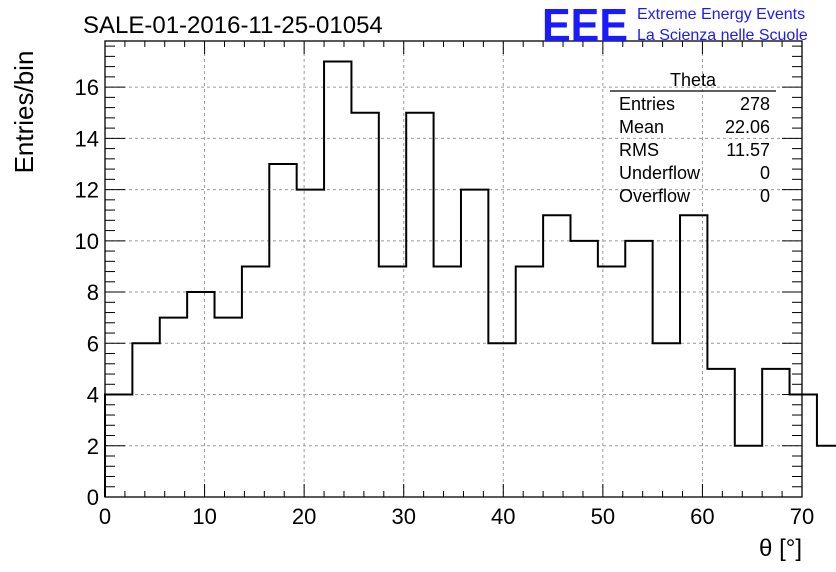  Describe the element at coordinates (233, 25) in the screenshot. I see `run-title: SALE-01-2016-11-25-01054` at that location.